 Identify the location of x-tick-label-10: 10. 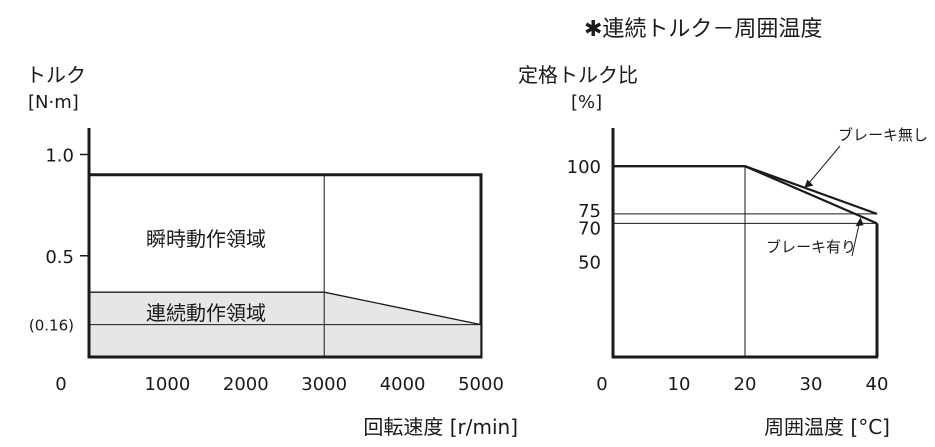
(679, 384).